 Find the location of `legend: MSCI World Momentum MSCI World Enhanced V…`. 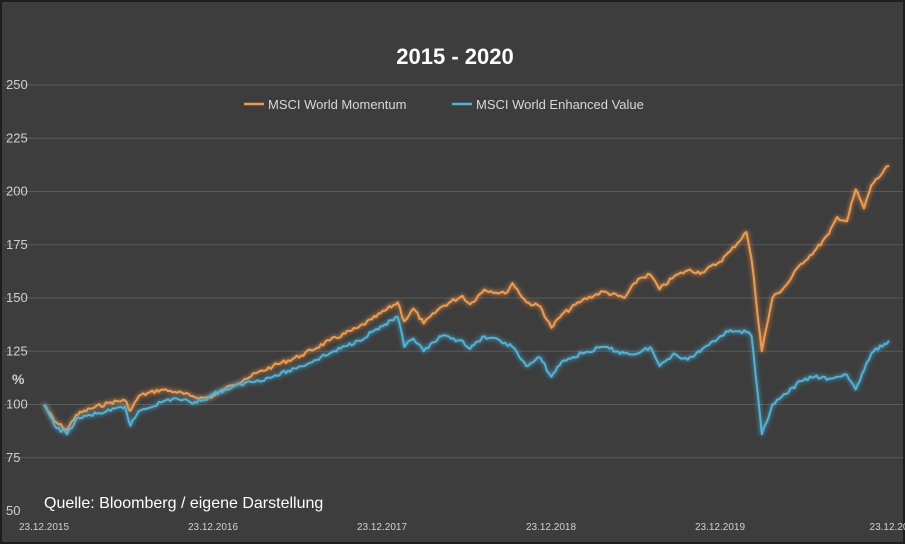

legend: MSCI World Momentum MSCI World Enhanced V… is located at coordinates (444, 104).